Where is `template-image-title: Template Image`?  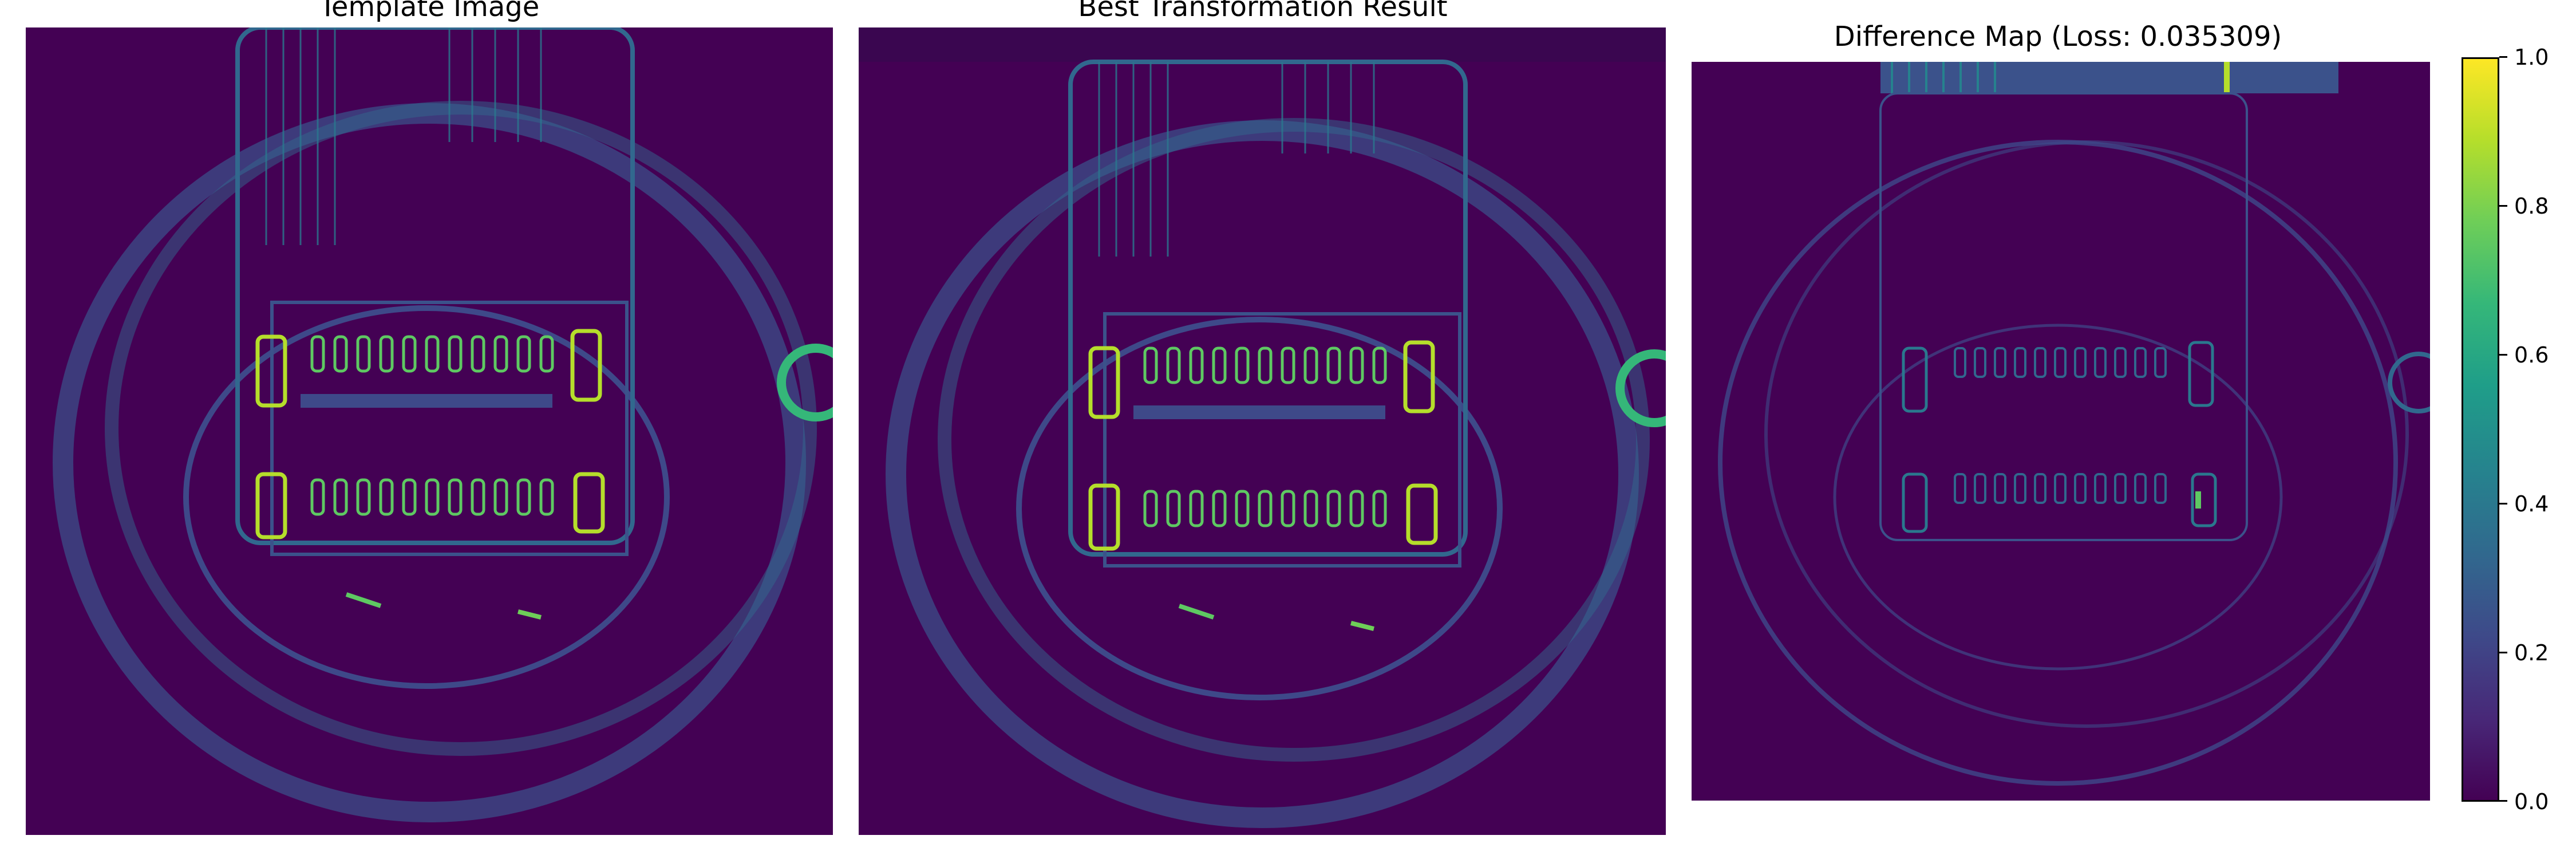
template-image-title: Template Image is located at coordinates (429, 11).